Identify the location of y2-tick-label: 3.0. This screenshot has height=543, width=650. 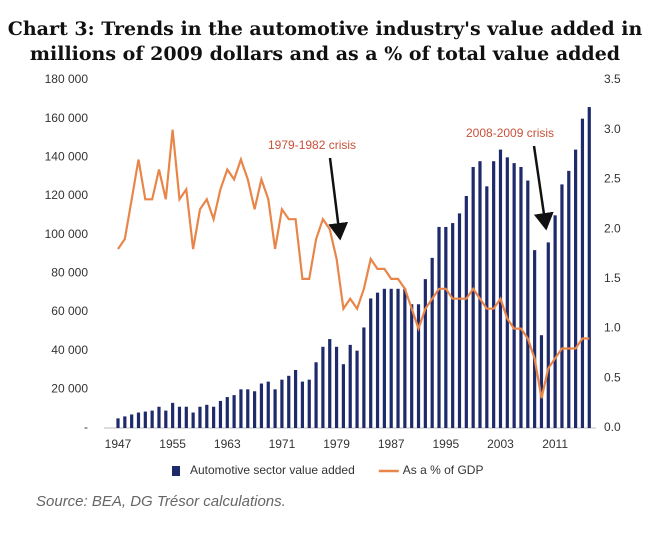
(612, 129).